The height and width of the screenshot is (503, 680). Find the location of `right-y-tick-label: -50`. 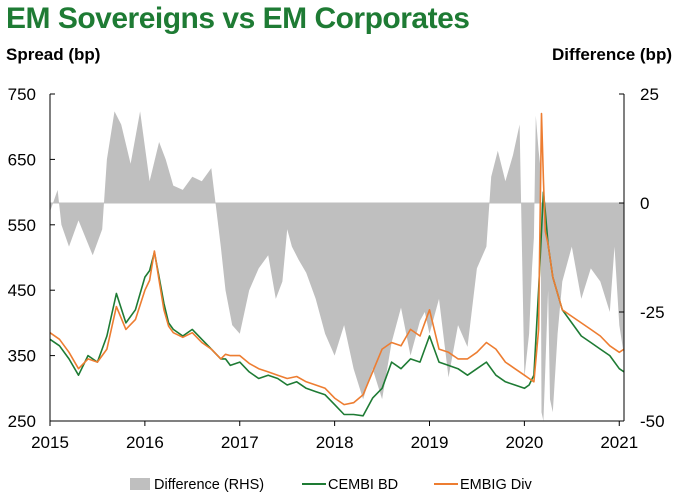

right-y-tick-label: -50 is located at coordinates (652, 421).